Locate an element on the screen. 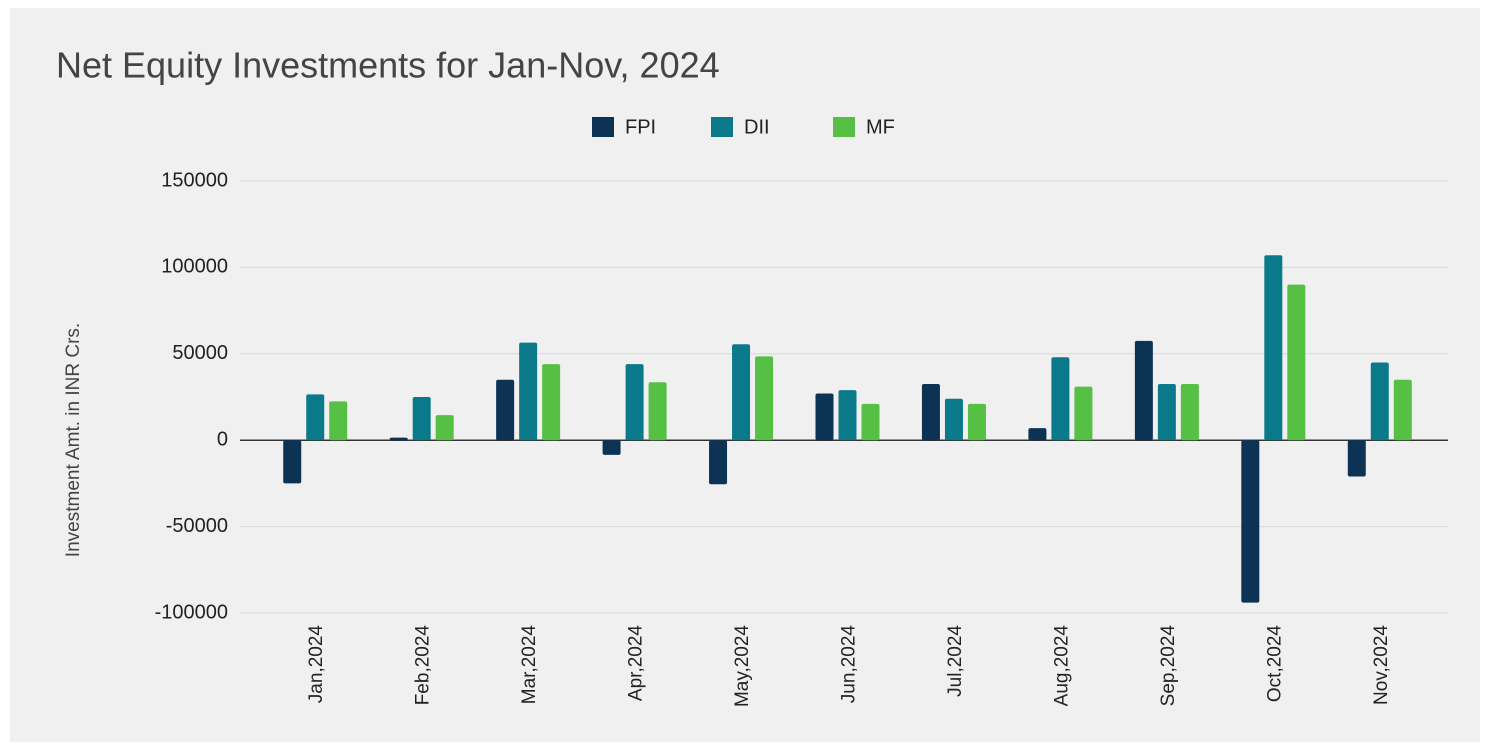 This screenshot has height=750, width=1489. y-tick-label: -50000 is located at coordinates (197, 526).